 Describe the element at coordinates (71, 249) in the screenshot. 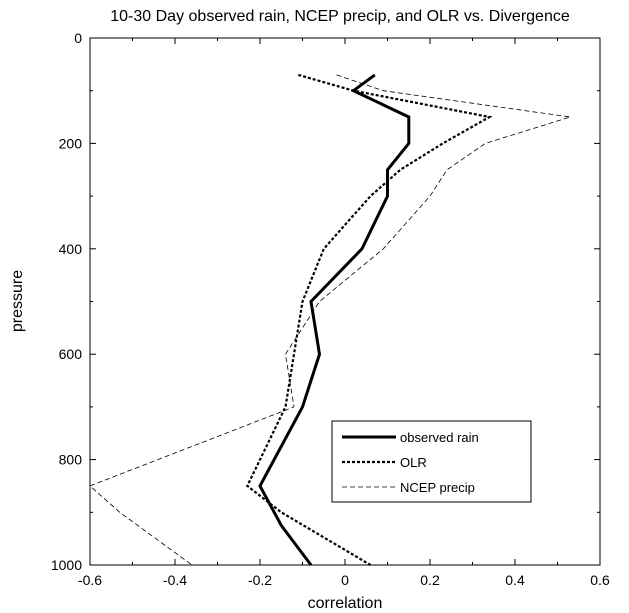

I see `y-tick-label: 400` at that location.